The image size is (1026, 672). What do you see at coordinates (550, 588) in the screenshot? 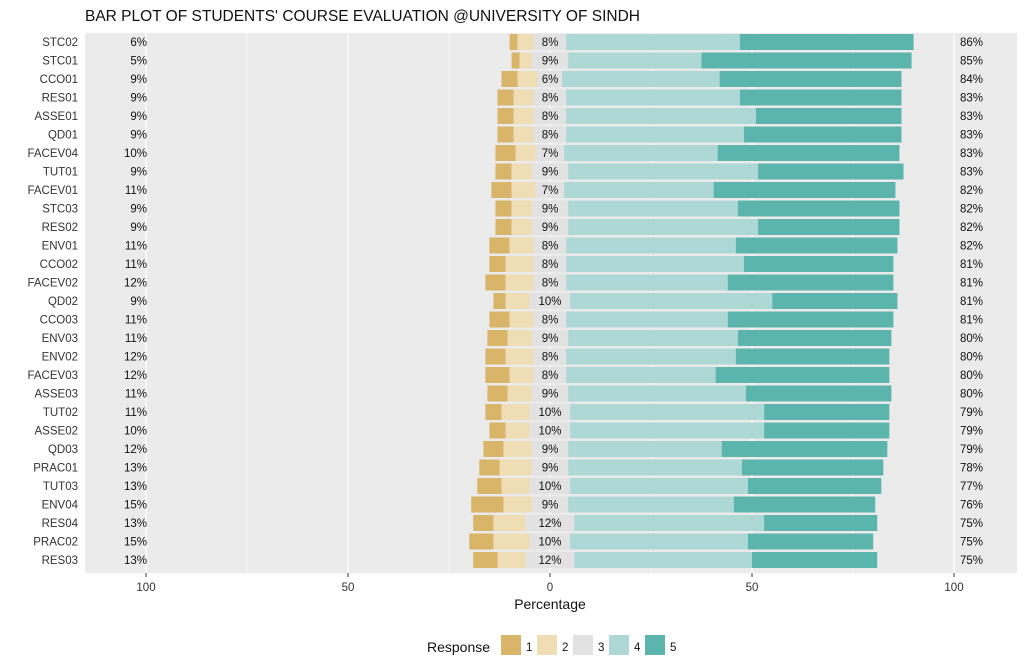
I see `x-tick-label: 0` at bounding box center [550, 588].